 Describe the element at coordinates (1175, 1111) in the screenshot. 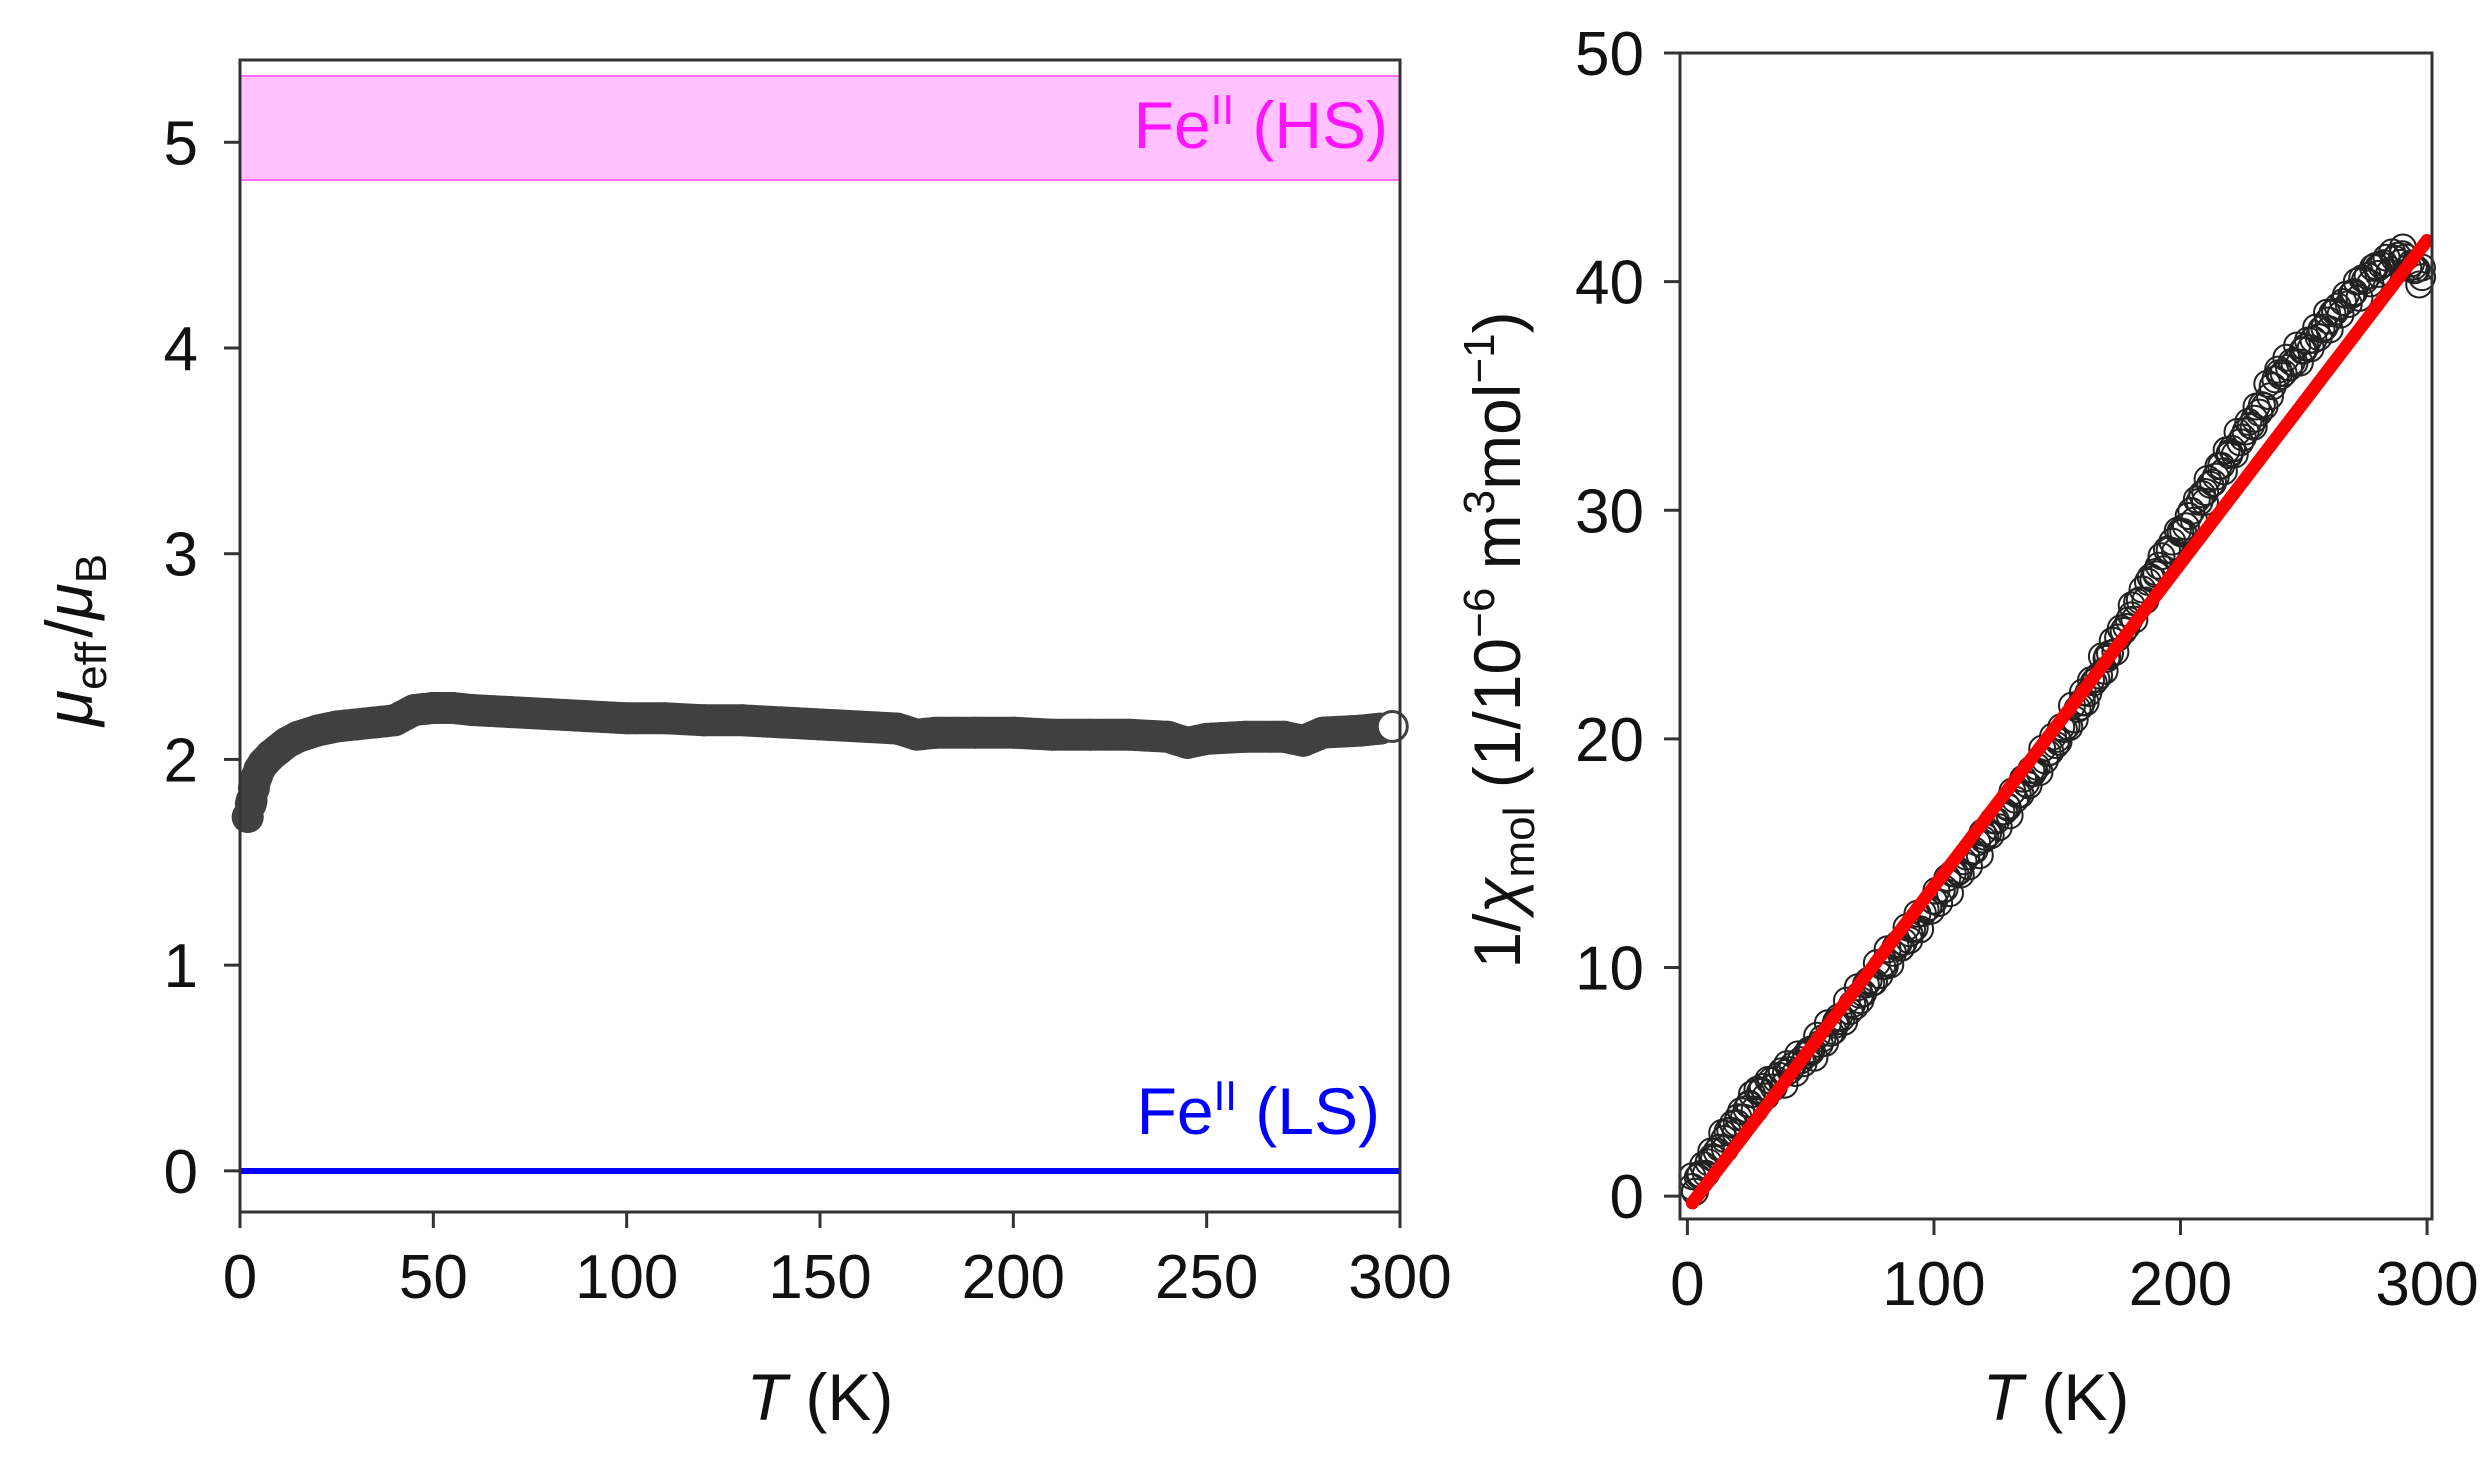

I see `left-ls-label-base: Fe` at that location.